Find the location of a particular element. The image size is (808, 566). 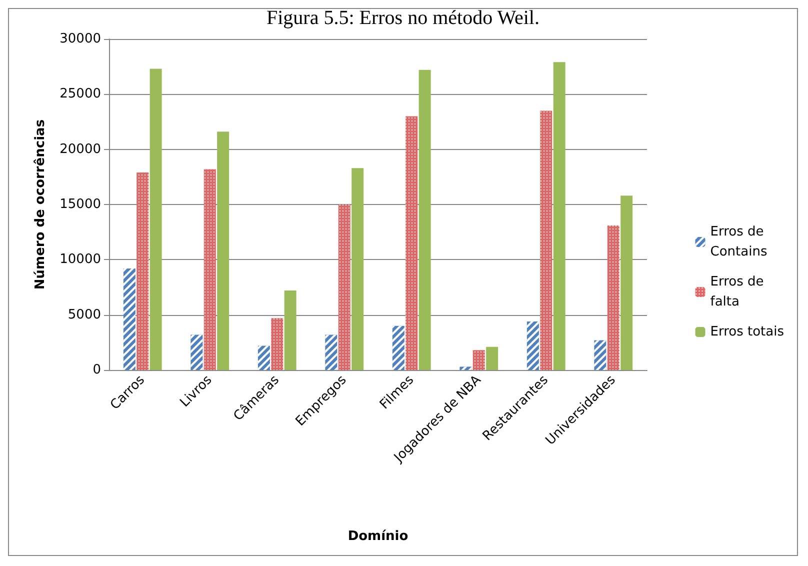

y-tick-label: 25000 is located at coordinates (80, 94).